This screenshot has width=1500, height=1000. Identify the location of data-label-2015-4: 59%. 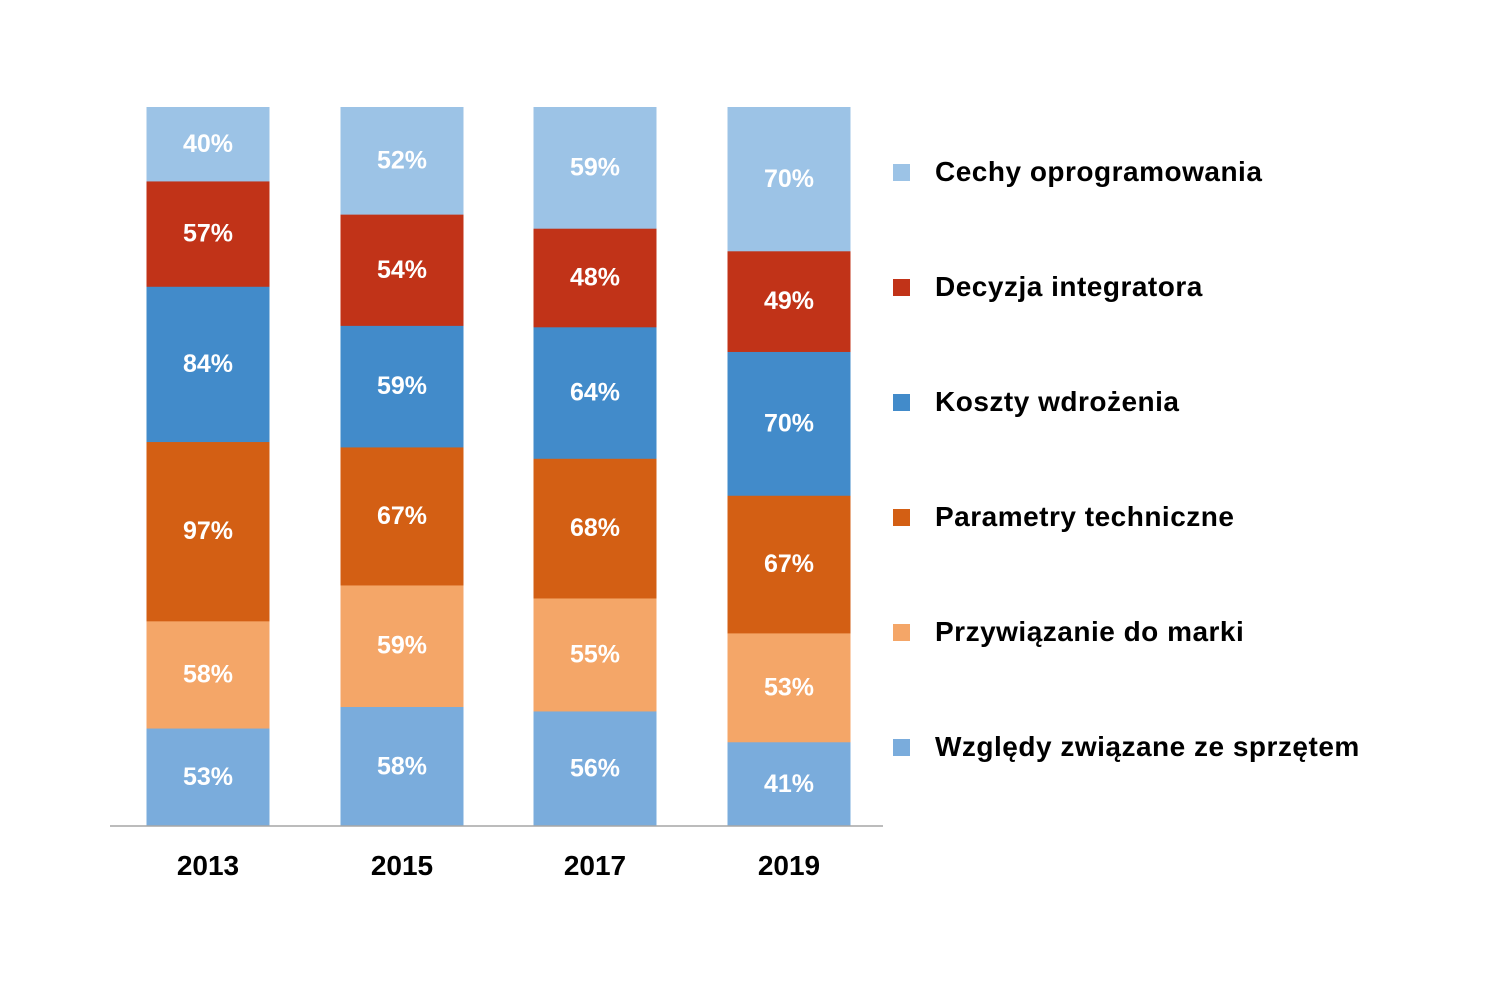
(402, 386).